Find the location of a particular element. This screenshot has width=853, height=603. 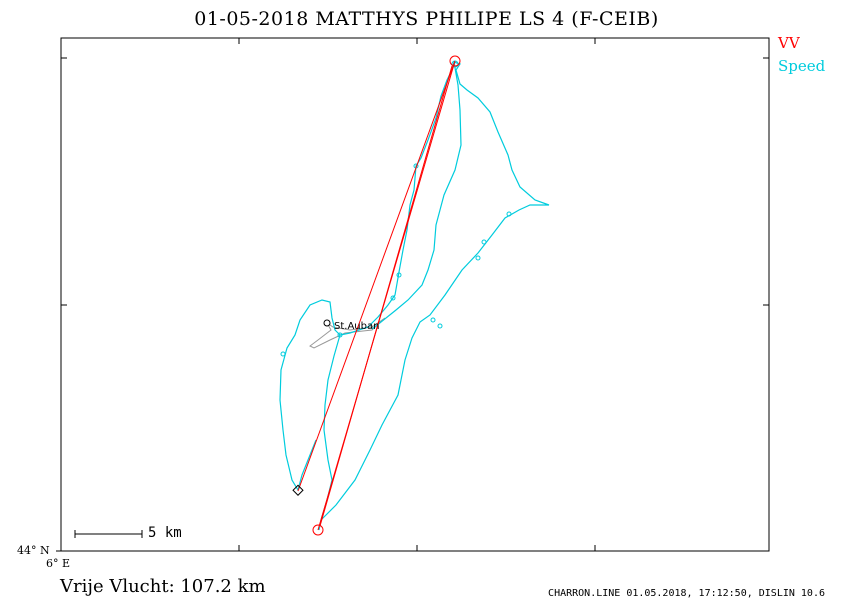

start-marker is located at coordinates (455, 61).